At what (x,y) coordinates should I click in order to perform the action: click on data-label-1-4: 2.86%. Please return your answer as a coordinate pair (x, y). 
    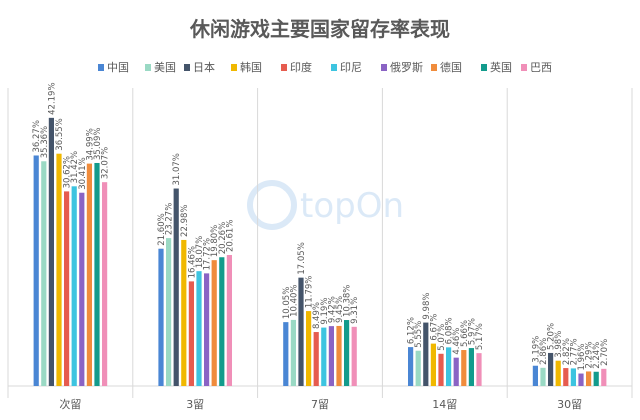
    Looking at the image, I should click on (544, 351).